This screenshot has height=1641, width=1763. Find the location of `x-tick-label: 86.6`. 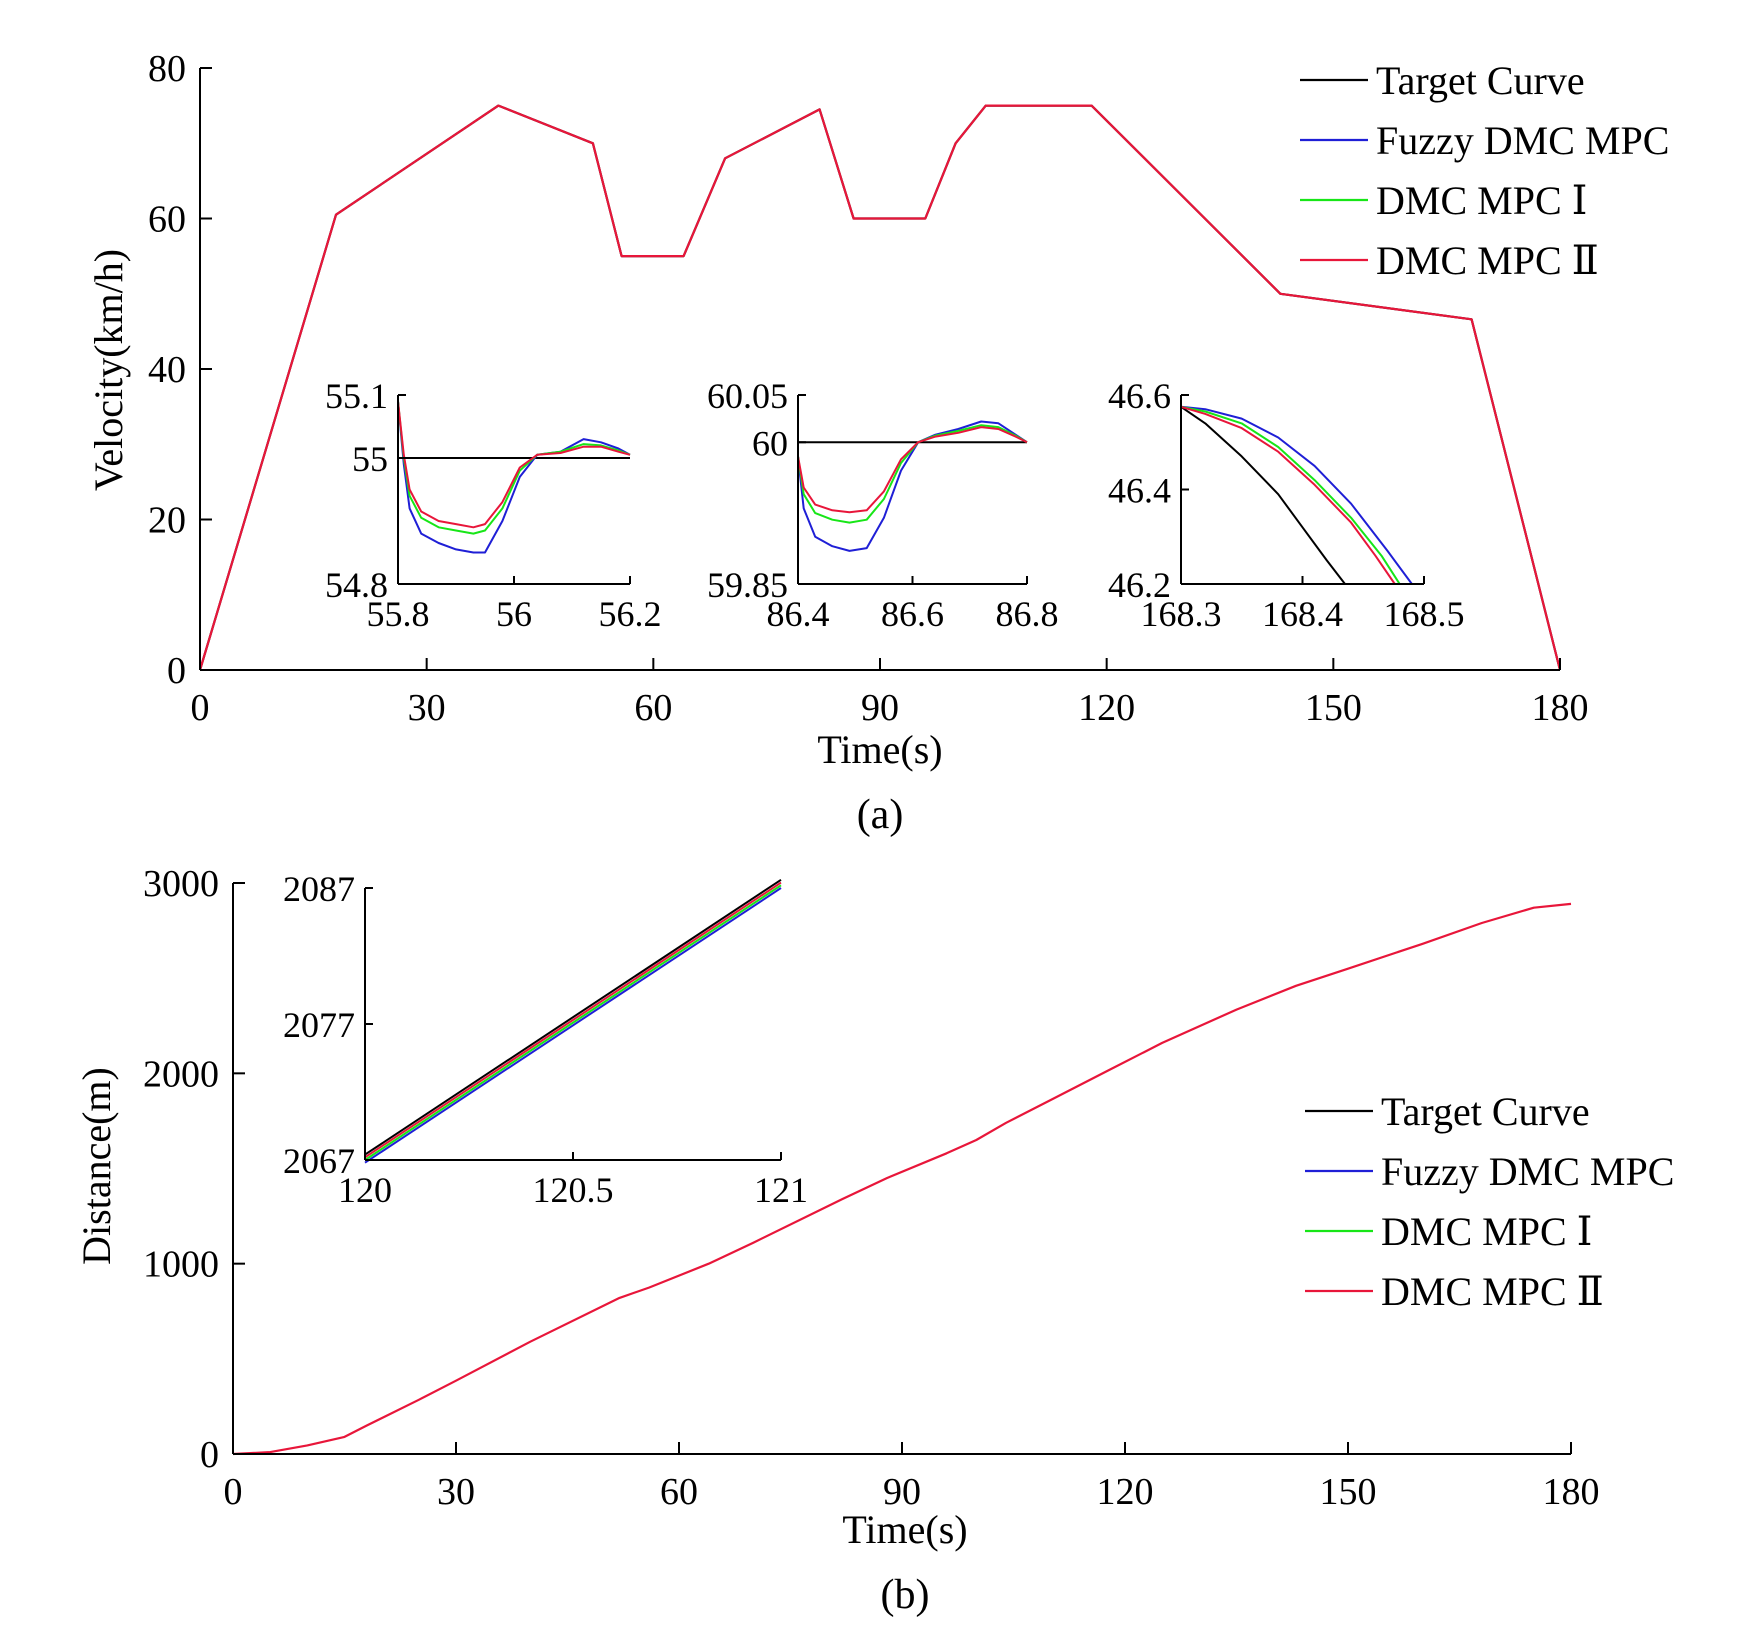

x-tick-label: 86.6 is located at coordinates (912, 614).